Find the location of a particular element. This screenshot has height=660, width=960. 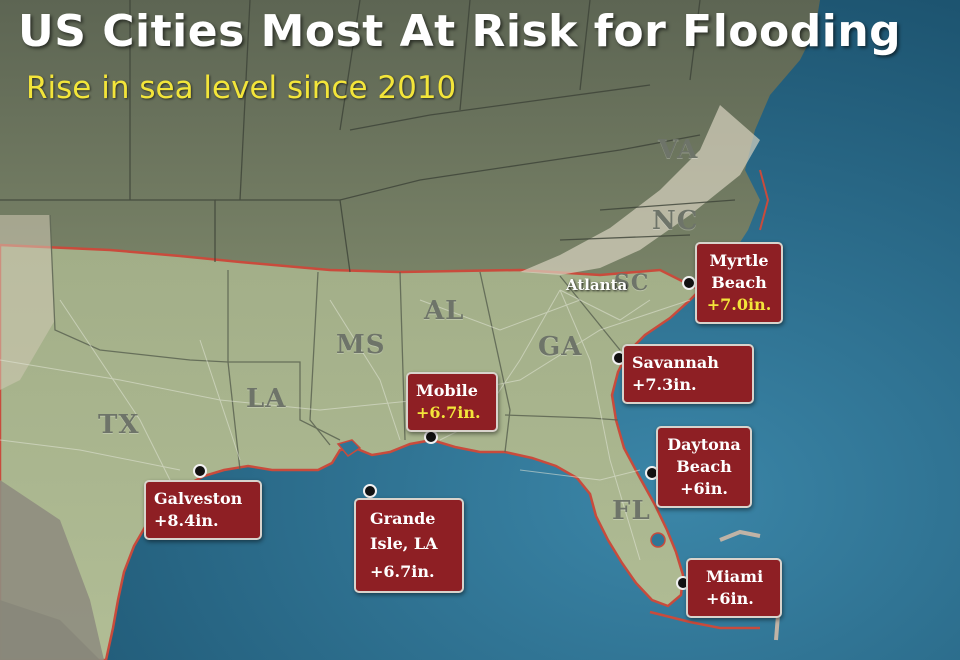

map-title: US Cities Most At Risk for Flooding is located at coordinates (460, 31).